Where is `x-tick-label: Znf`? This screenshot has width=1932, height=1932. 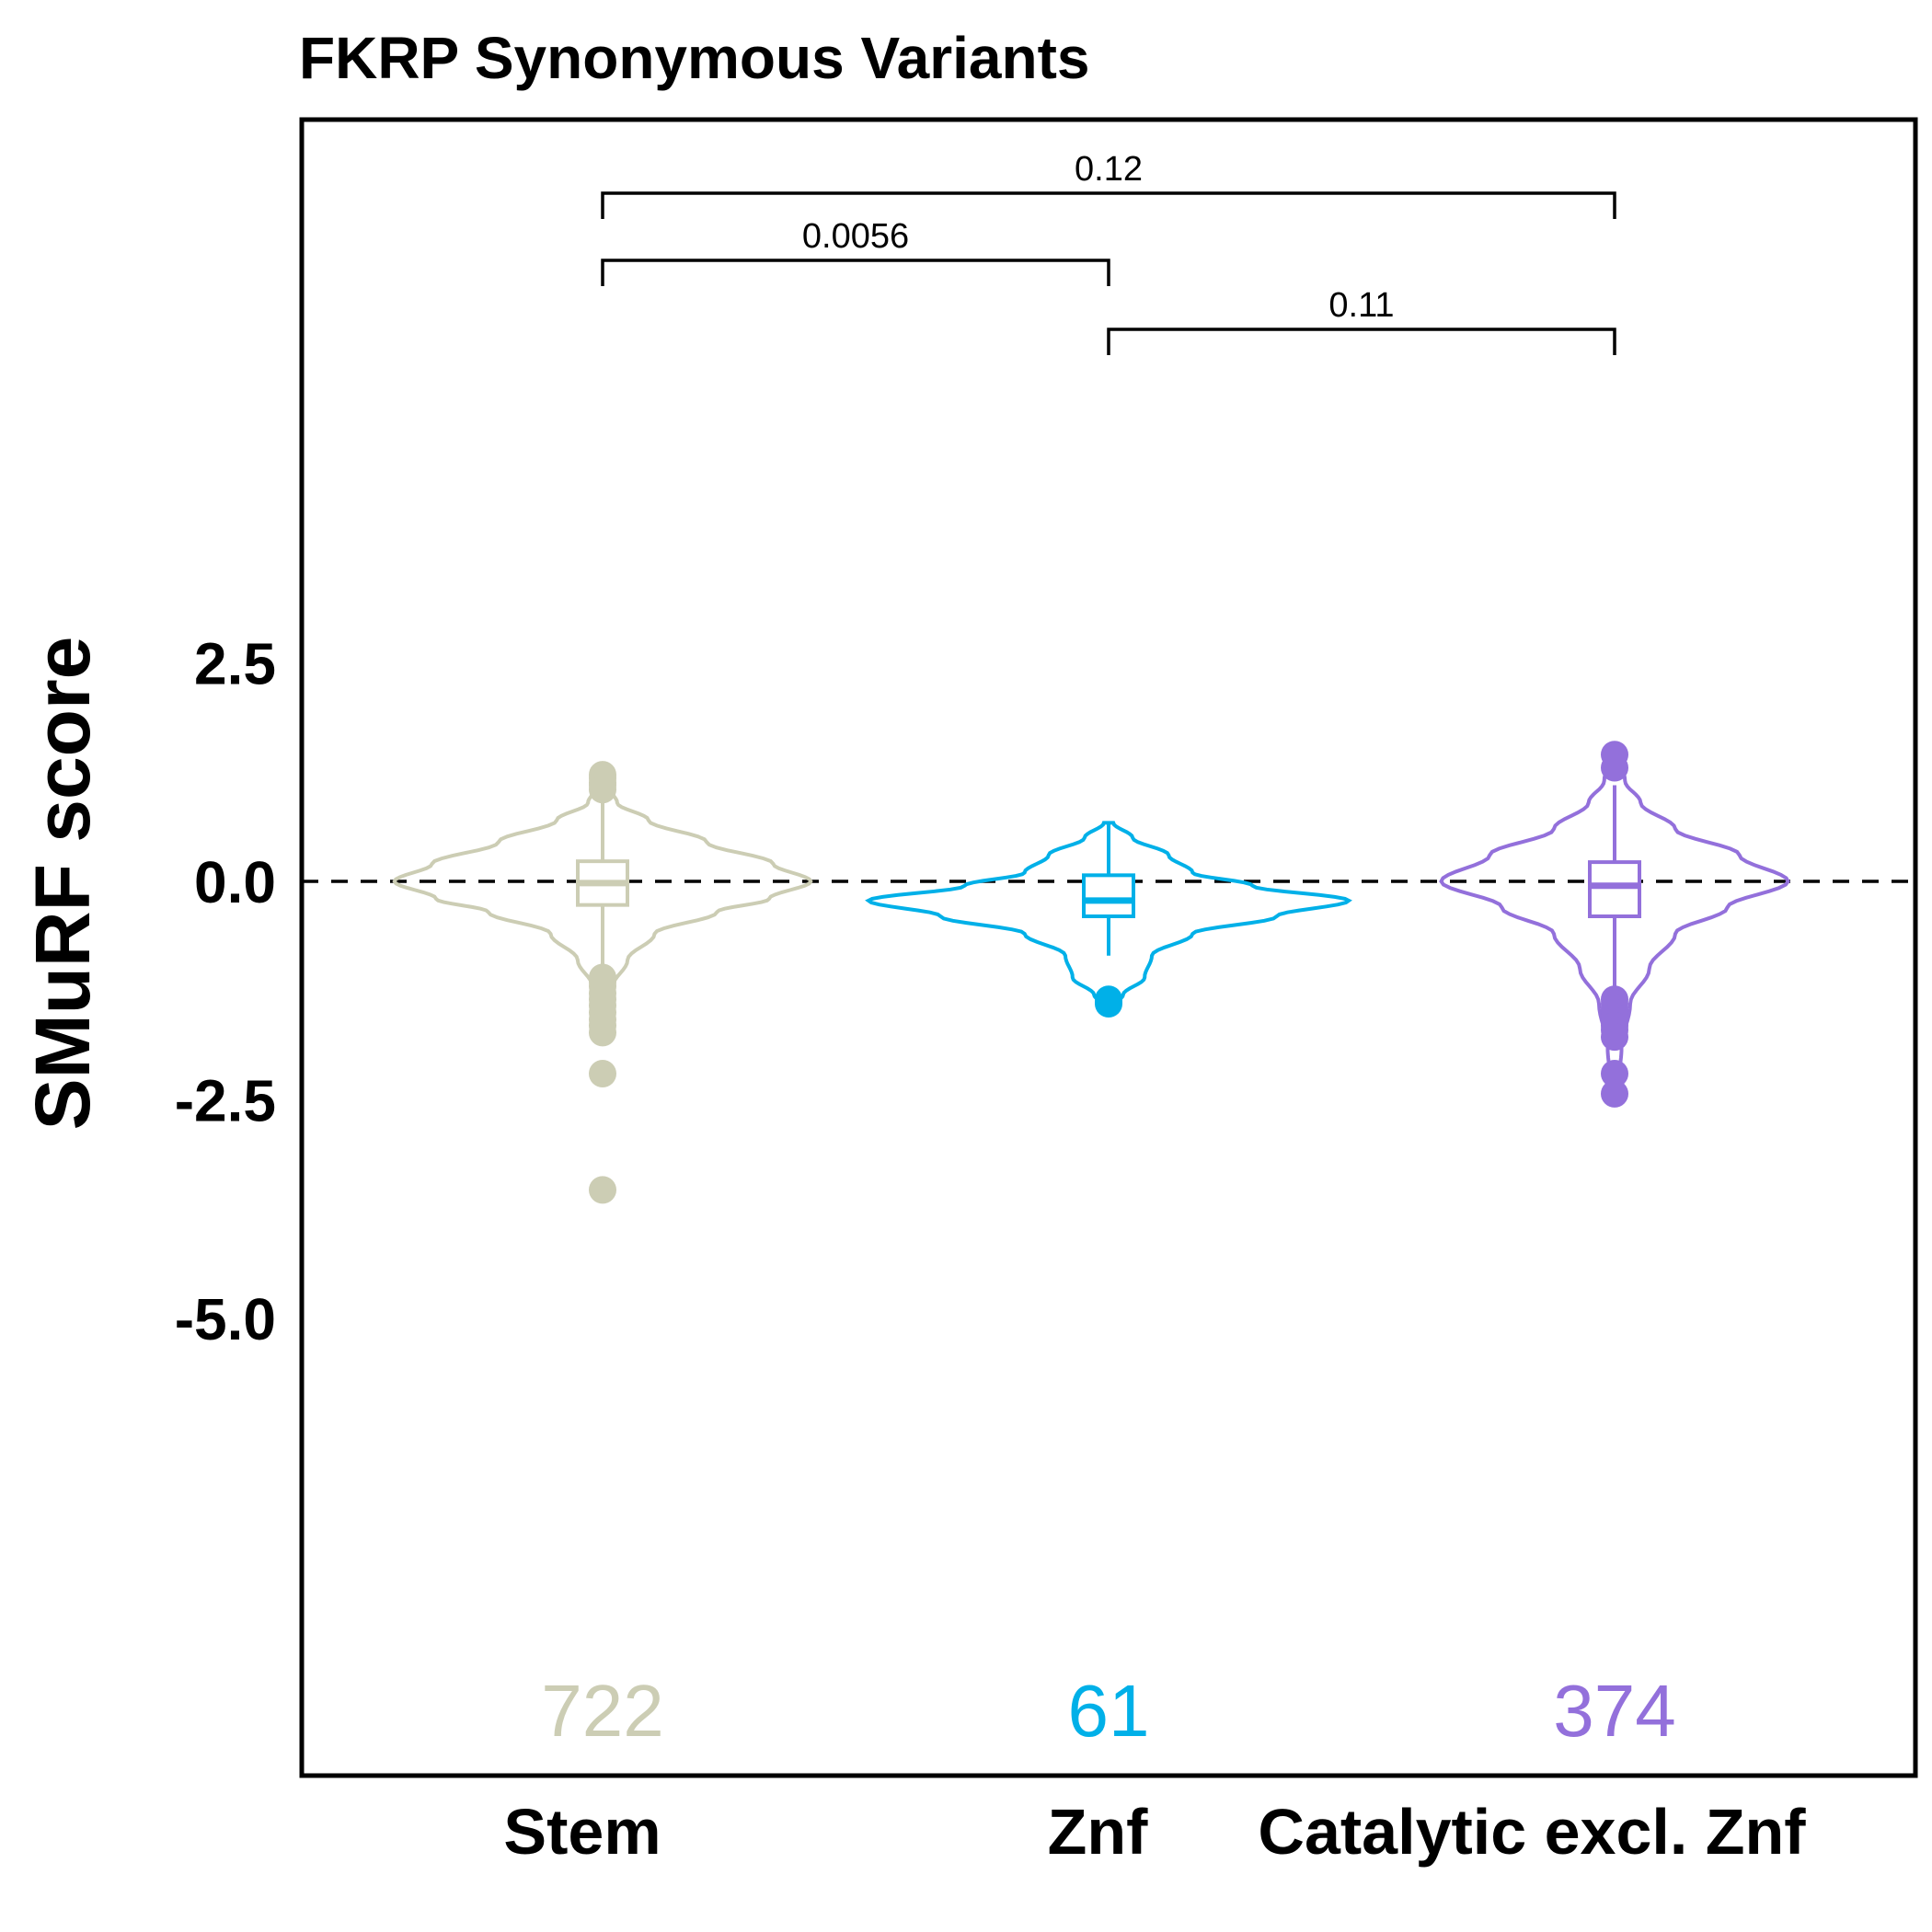 x-tick-label: Znf is located at coordinates (1098, 1832).